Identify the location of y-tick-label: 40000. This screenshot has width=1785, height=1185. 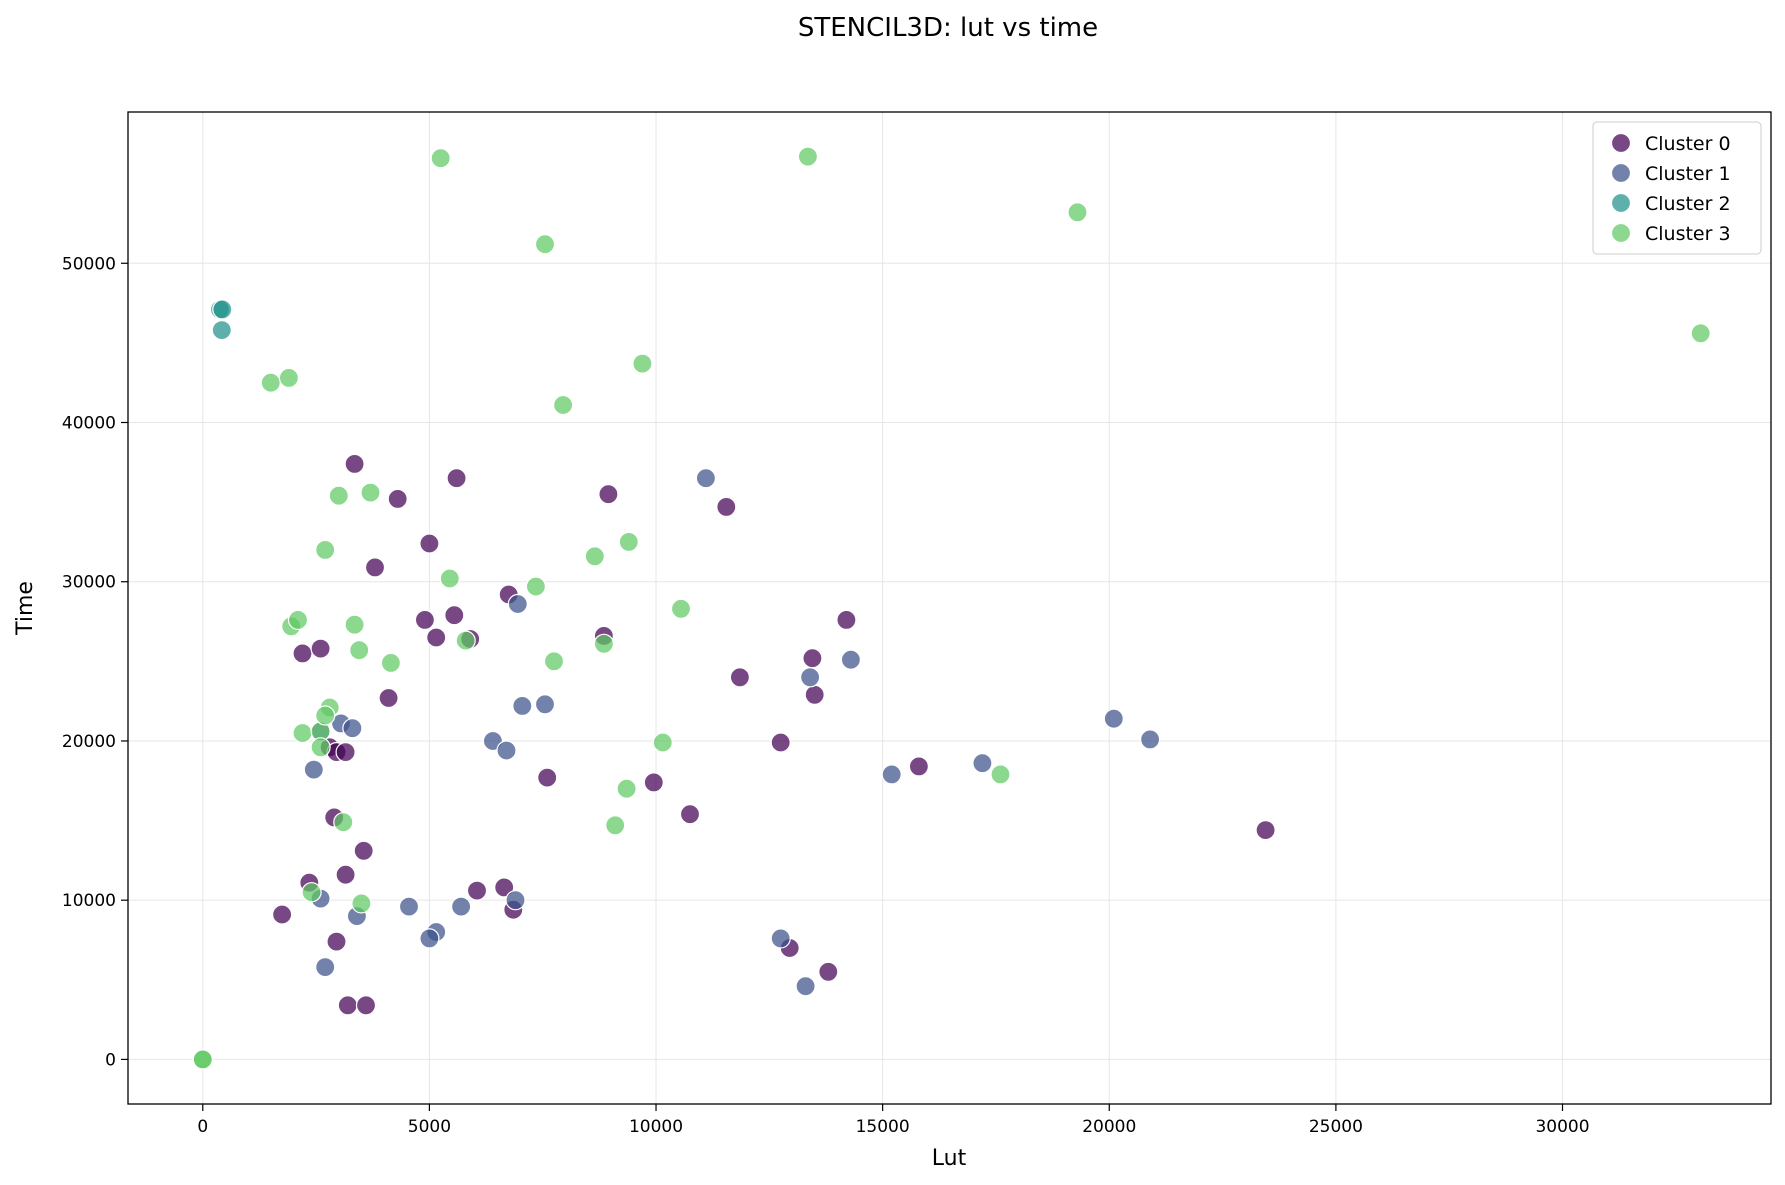
(89, 423).